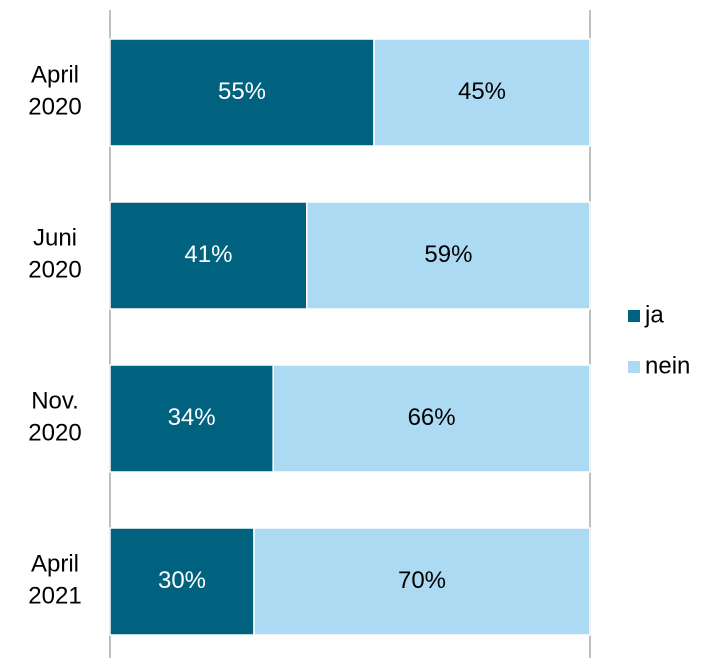 This screenshot has width=710, height=663. I want to click on legend-label: ja, so click(654, 314).